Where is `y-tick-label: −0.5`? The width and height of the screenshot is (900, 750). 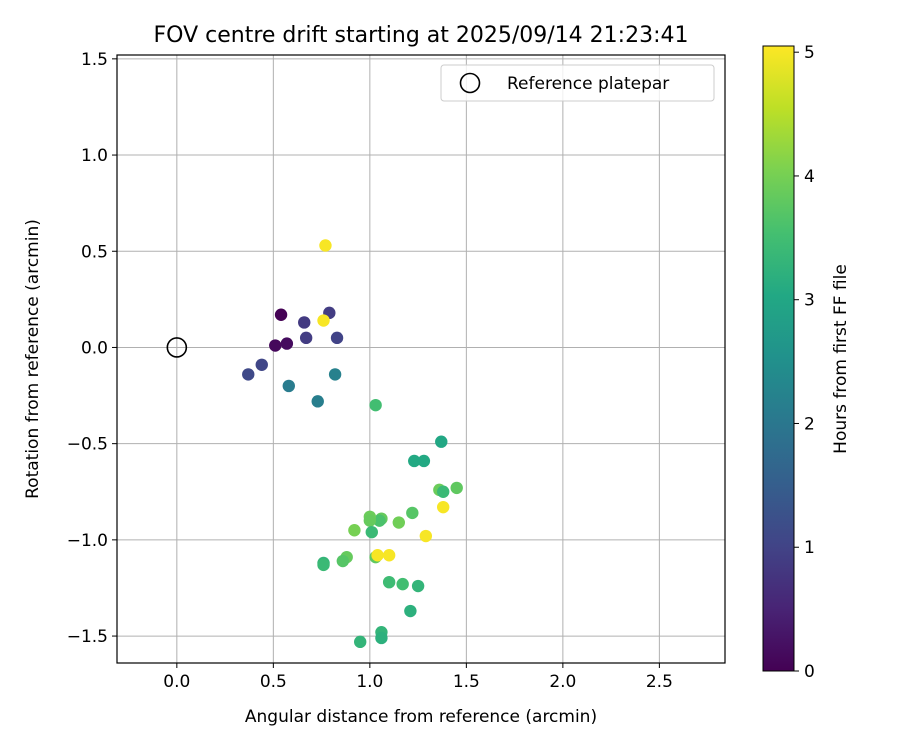
y-tick-label: −0.5 is located at coordinates (87, 445).